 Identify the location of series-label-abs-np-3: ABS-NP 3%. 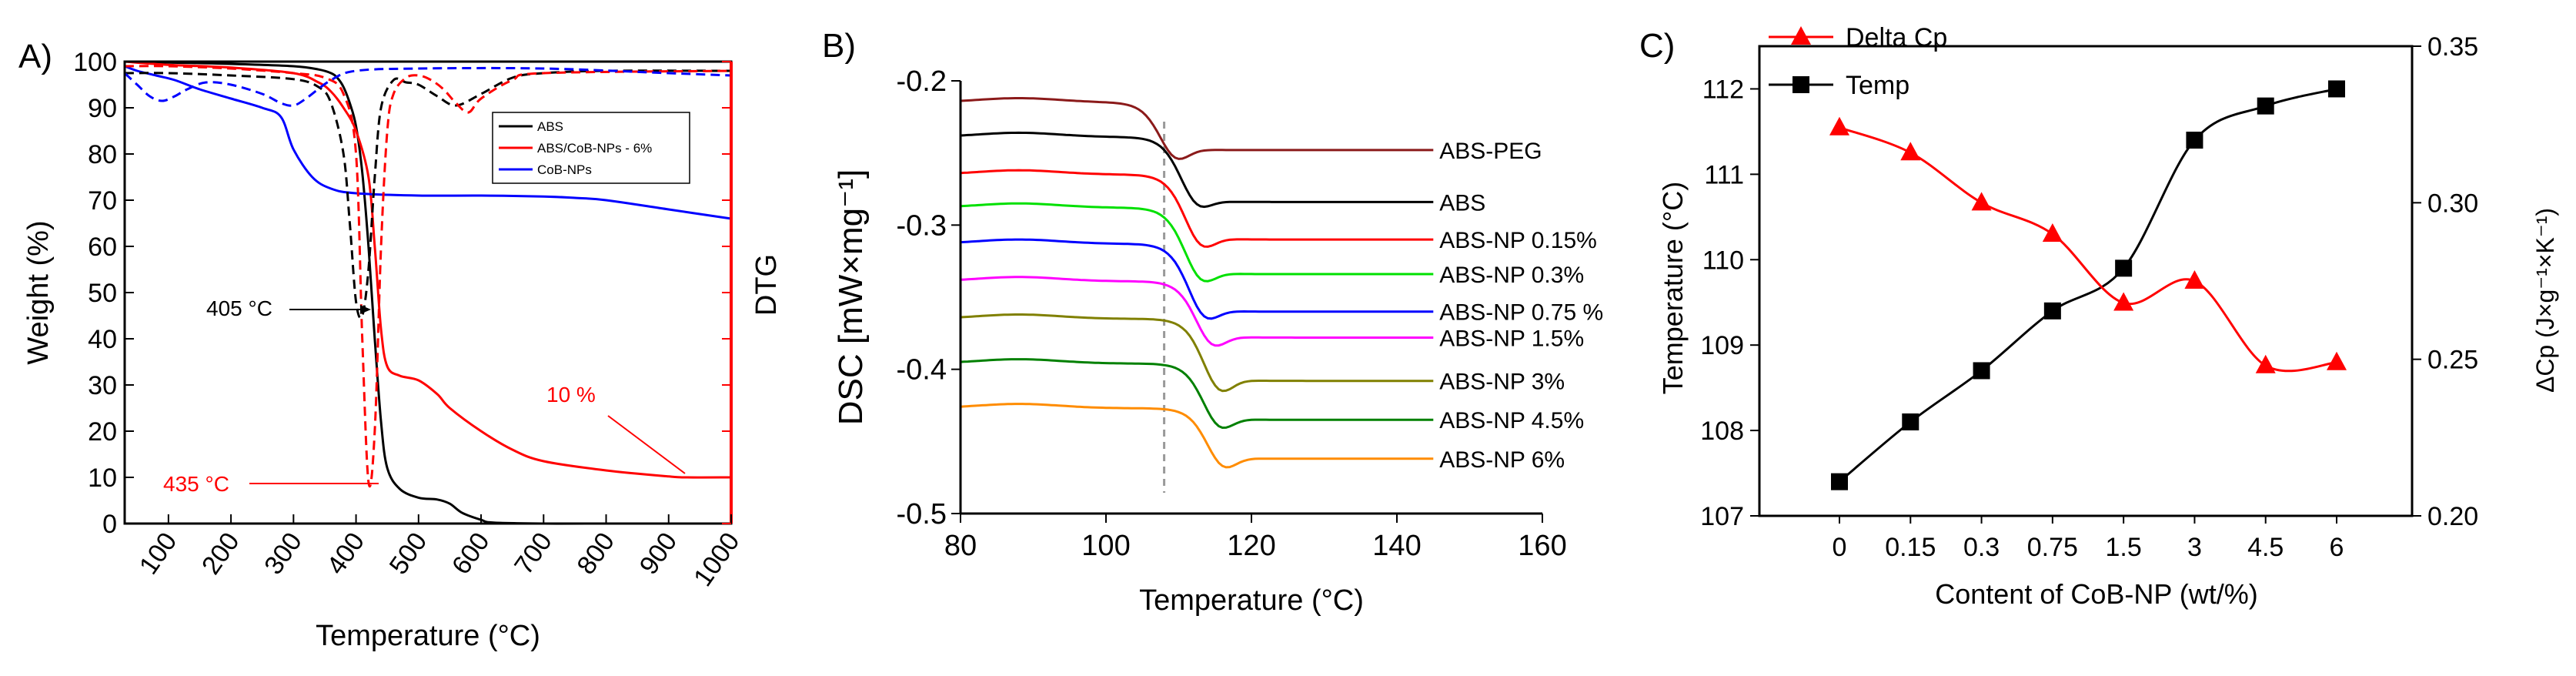
(1502, 383).